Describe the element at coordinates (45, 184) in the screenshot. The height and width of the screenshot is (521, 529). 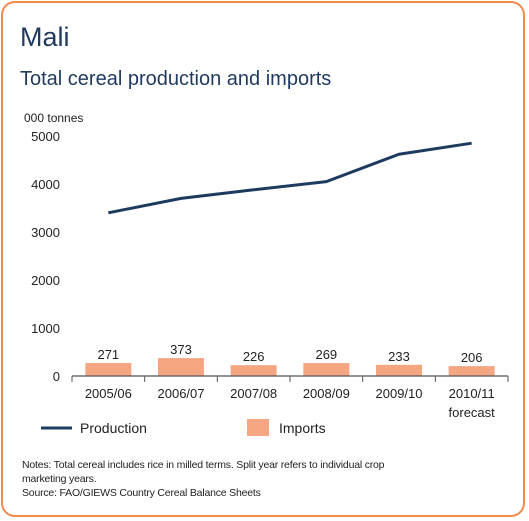
I see `y-tick-label: 4000` at that location.